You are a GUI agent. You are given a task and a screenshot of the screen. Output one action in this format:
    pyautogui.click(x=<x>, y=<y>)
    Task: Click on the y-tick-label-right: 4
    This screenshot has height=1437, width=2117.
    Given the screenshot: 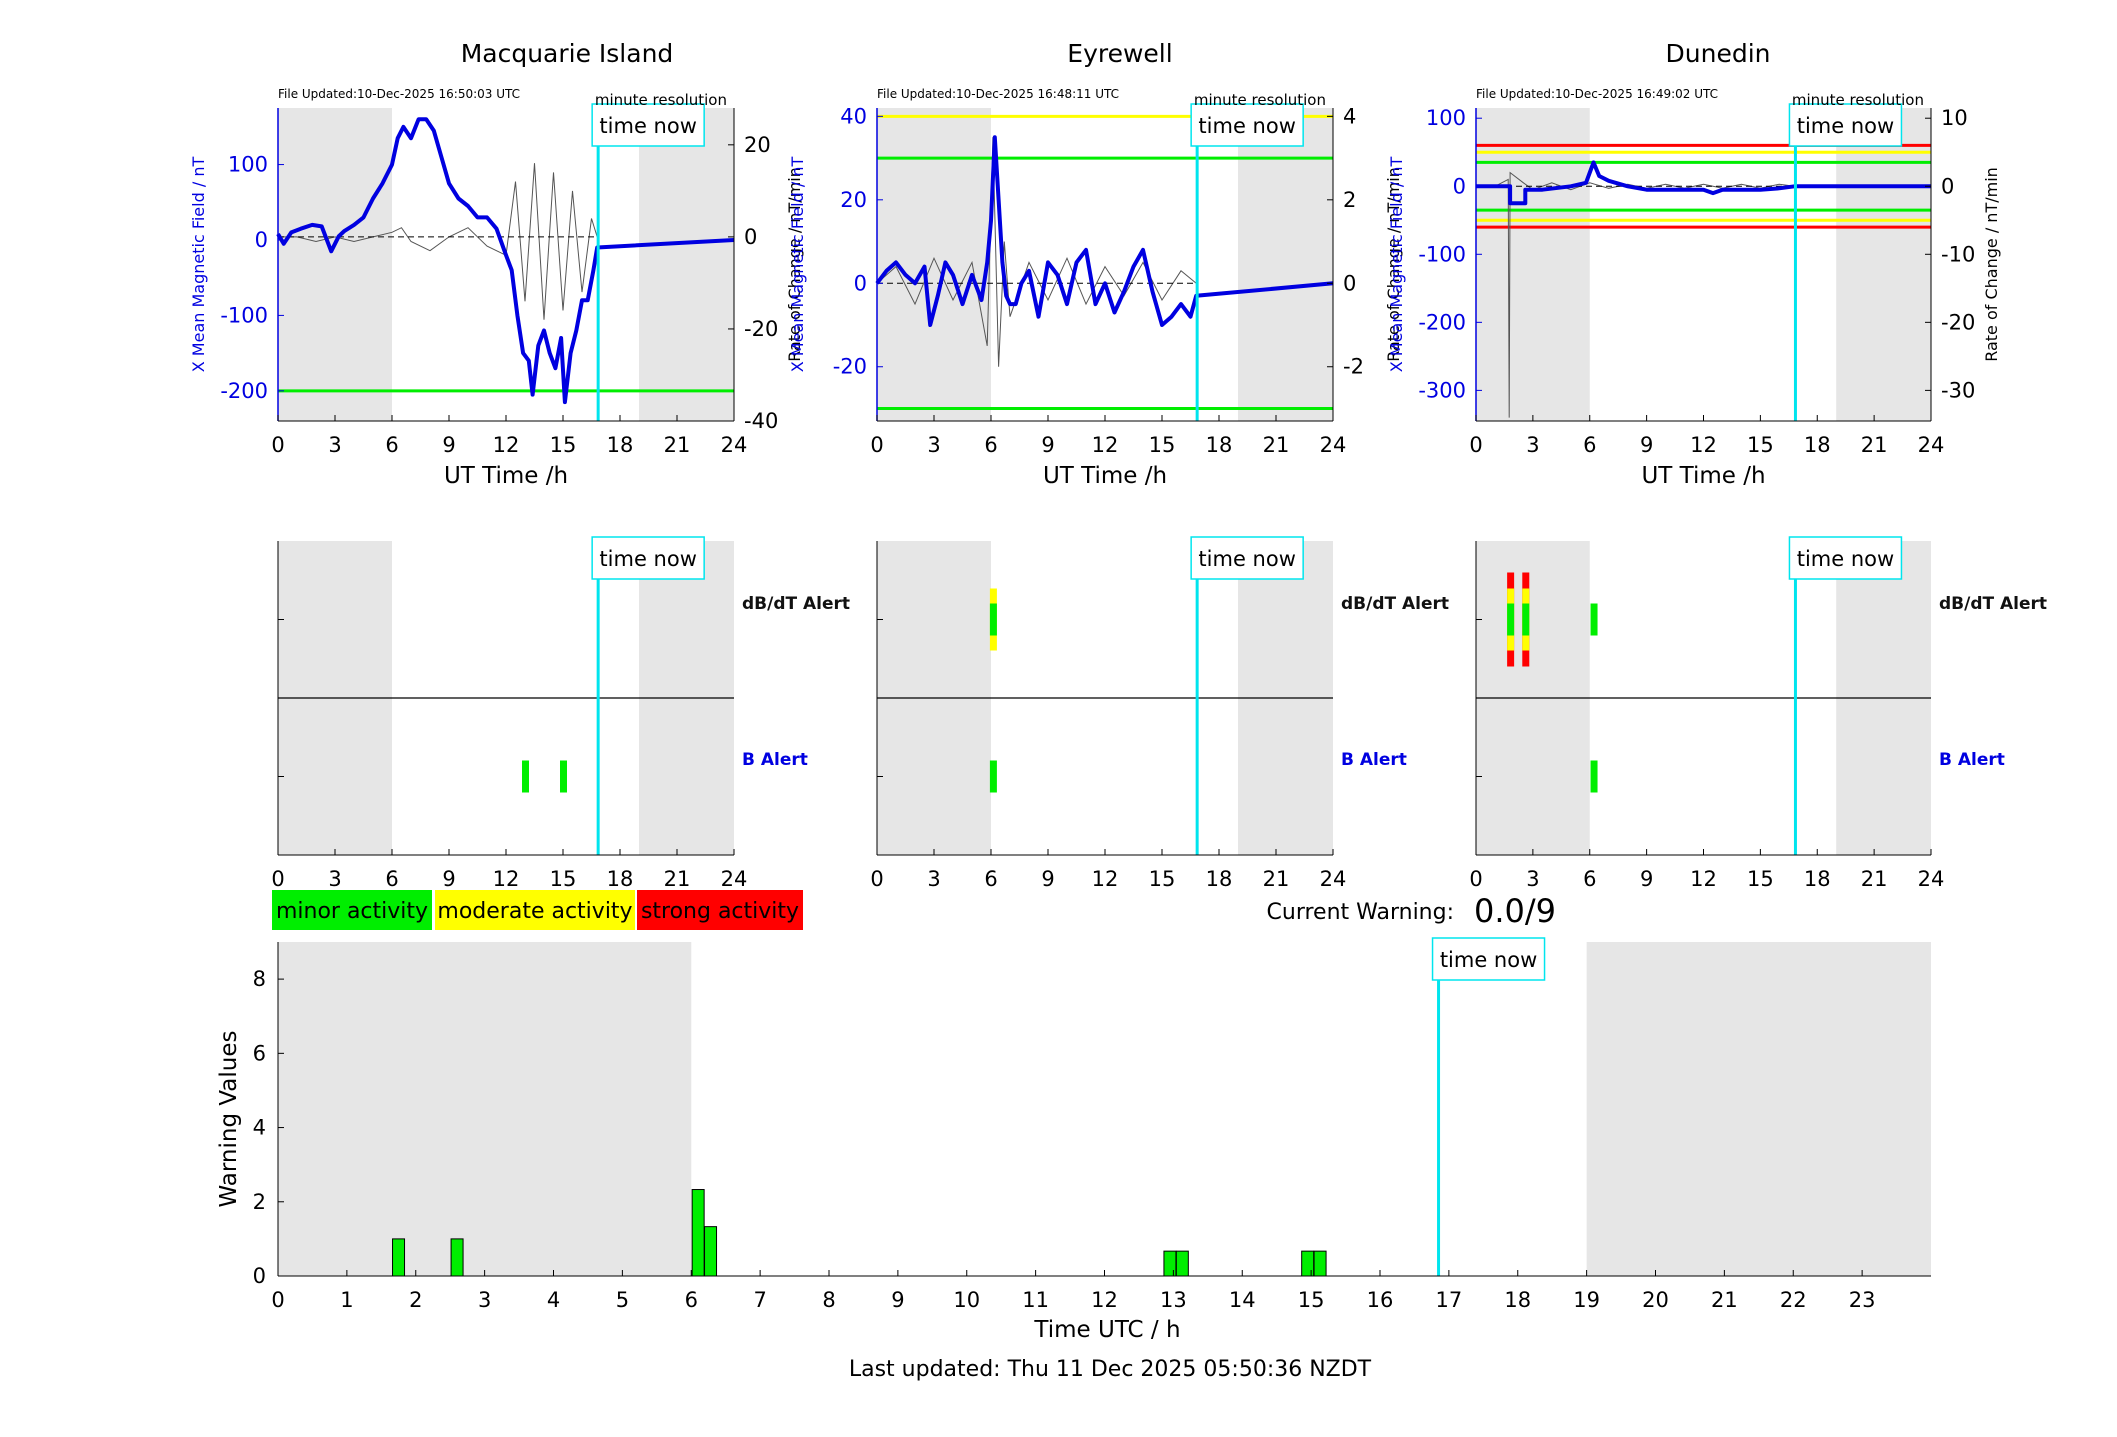 What is the action you would take?
    pyautogui.click(x=1349, y=116)
    